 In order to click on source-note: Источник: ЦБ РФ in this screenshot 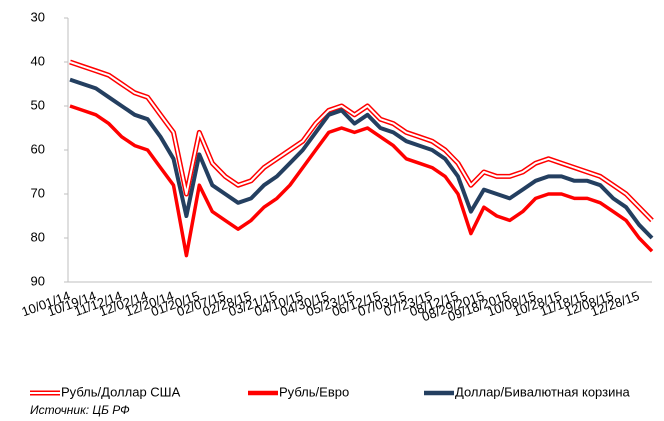, I will do `click(80, 410)`.